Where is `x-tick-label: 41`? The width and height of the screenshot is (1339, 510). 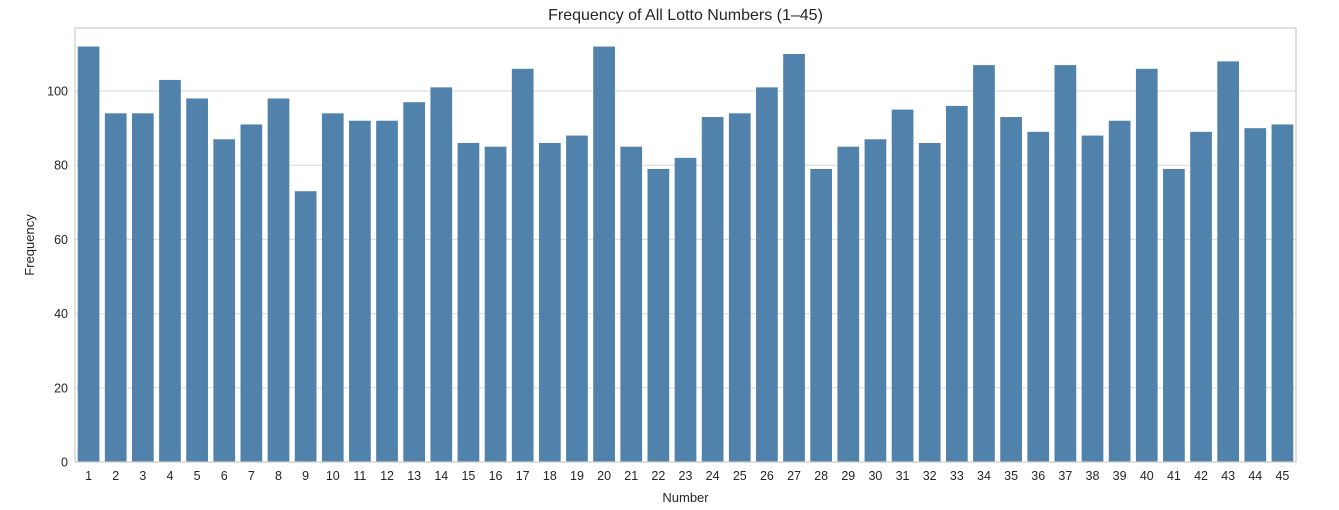
x-tick-label: 41 is located at coordinates (1174, 476).